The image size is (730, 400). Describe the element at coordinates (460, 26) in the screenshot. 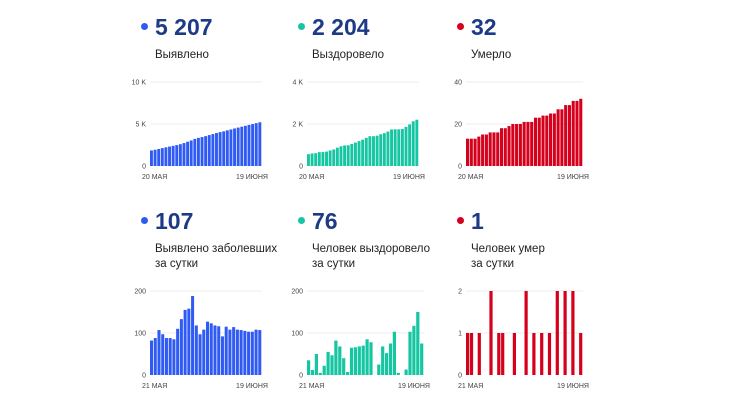

I see `red-dot-icon` at that location.